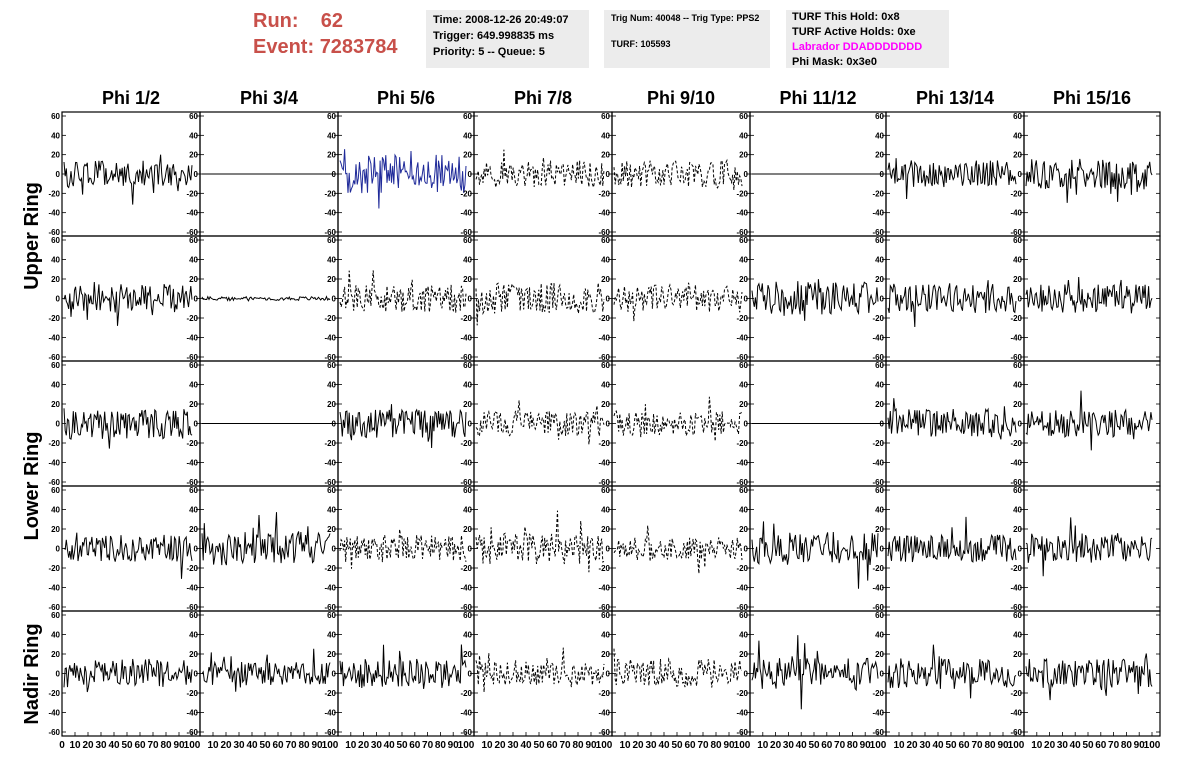 The height and width of the screenshot is (772, 1196). What do you see at coordinates (955, 98) in the screenshot?
I see `phi-label-7: Phi 13/14` at bounding box center [955, 98].